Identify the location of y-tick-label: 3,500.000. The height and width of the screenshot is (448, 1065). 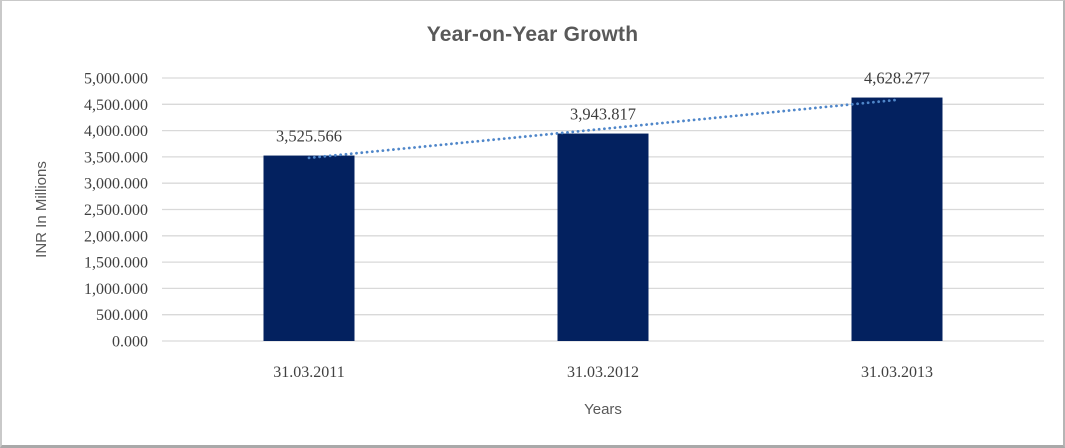
(116, 157).